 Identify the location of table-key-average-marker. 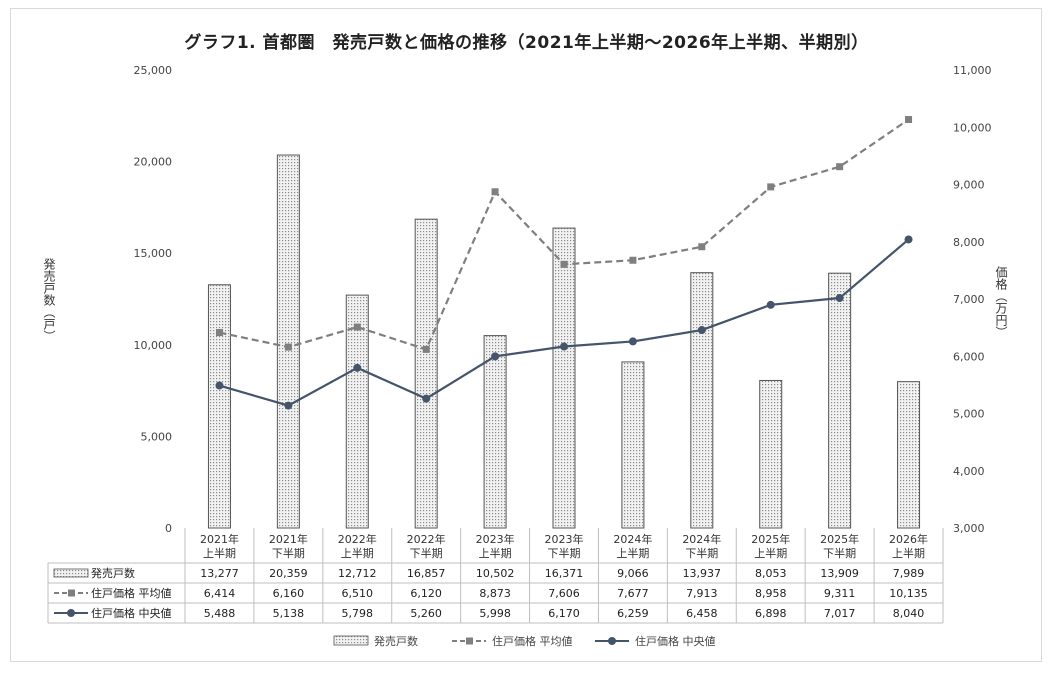
(71, 593).